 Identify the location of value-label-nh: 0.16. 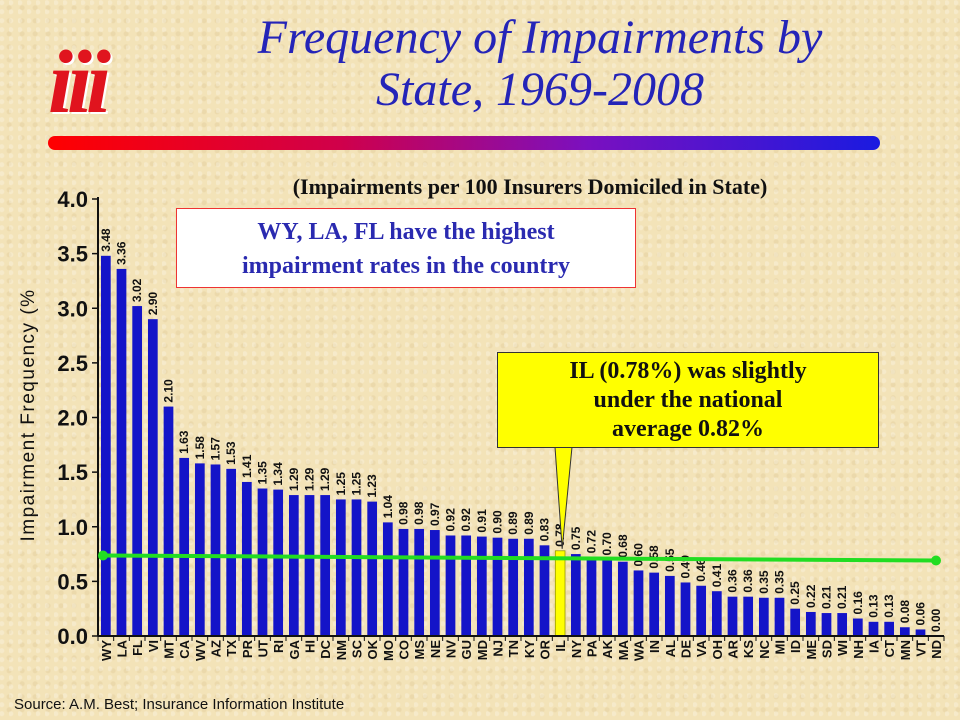
(858, 603).